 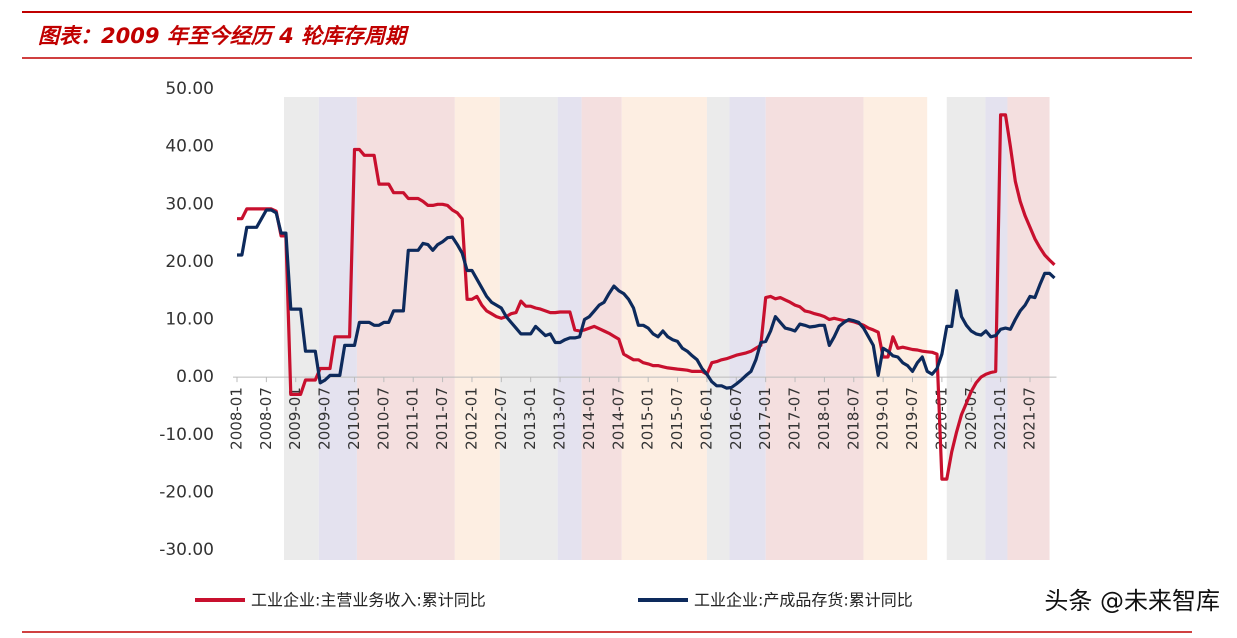 I want to click on x-tick-label: 2010-01, so click(x=354, y=418).